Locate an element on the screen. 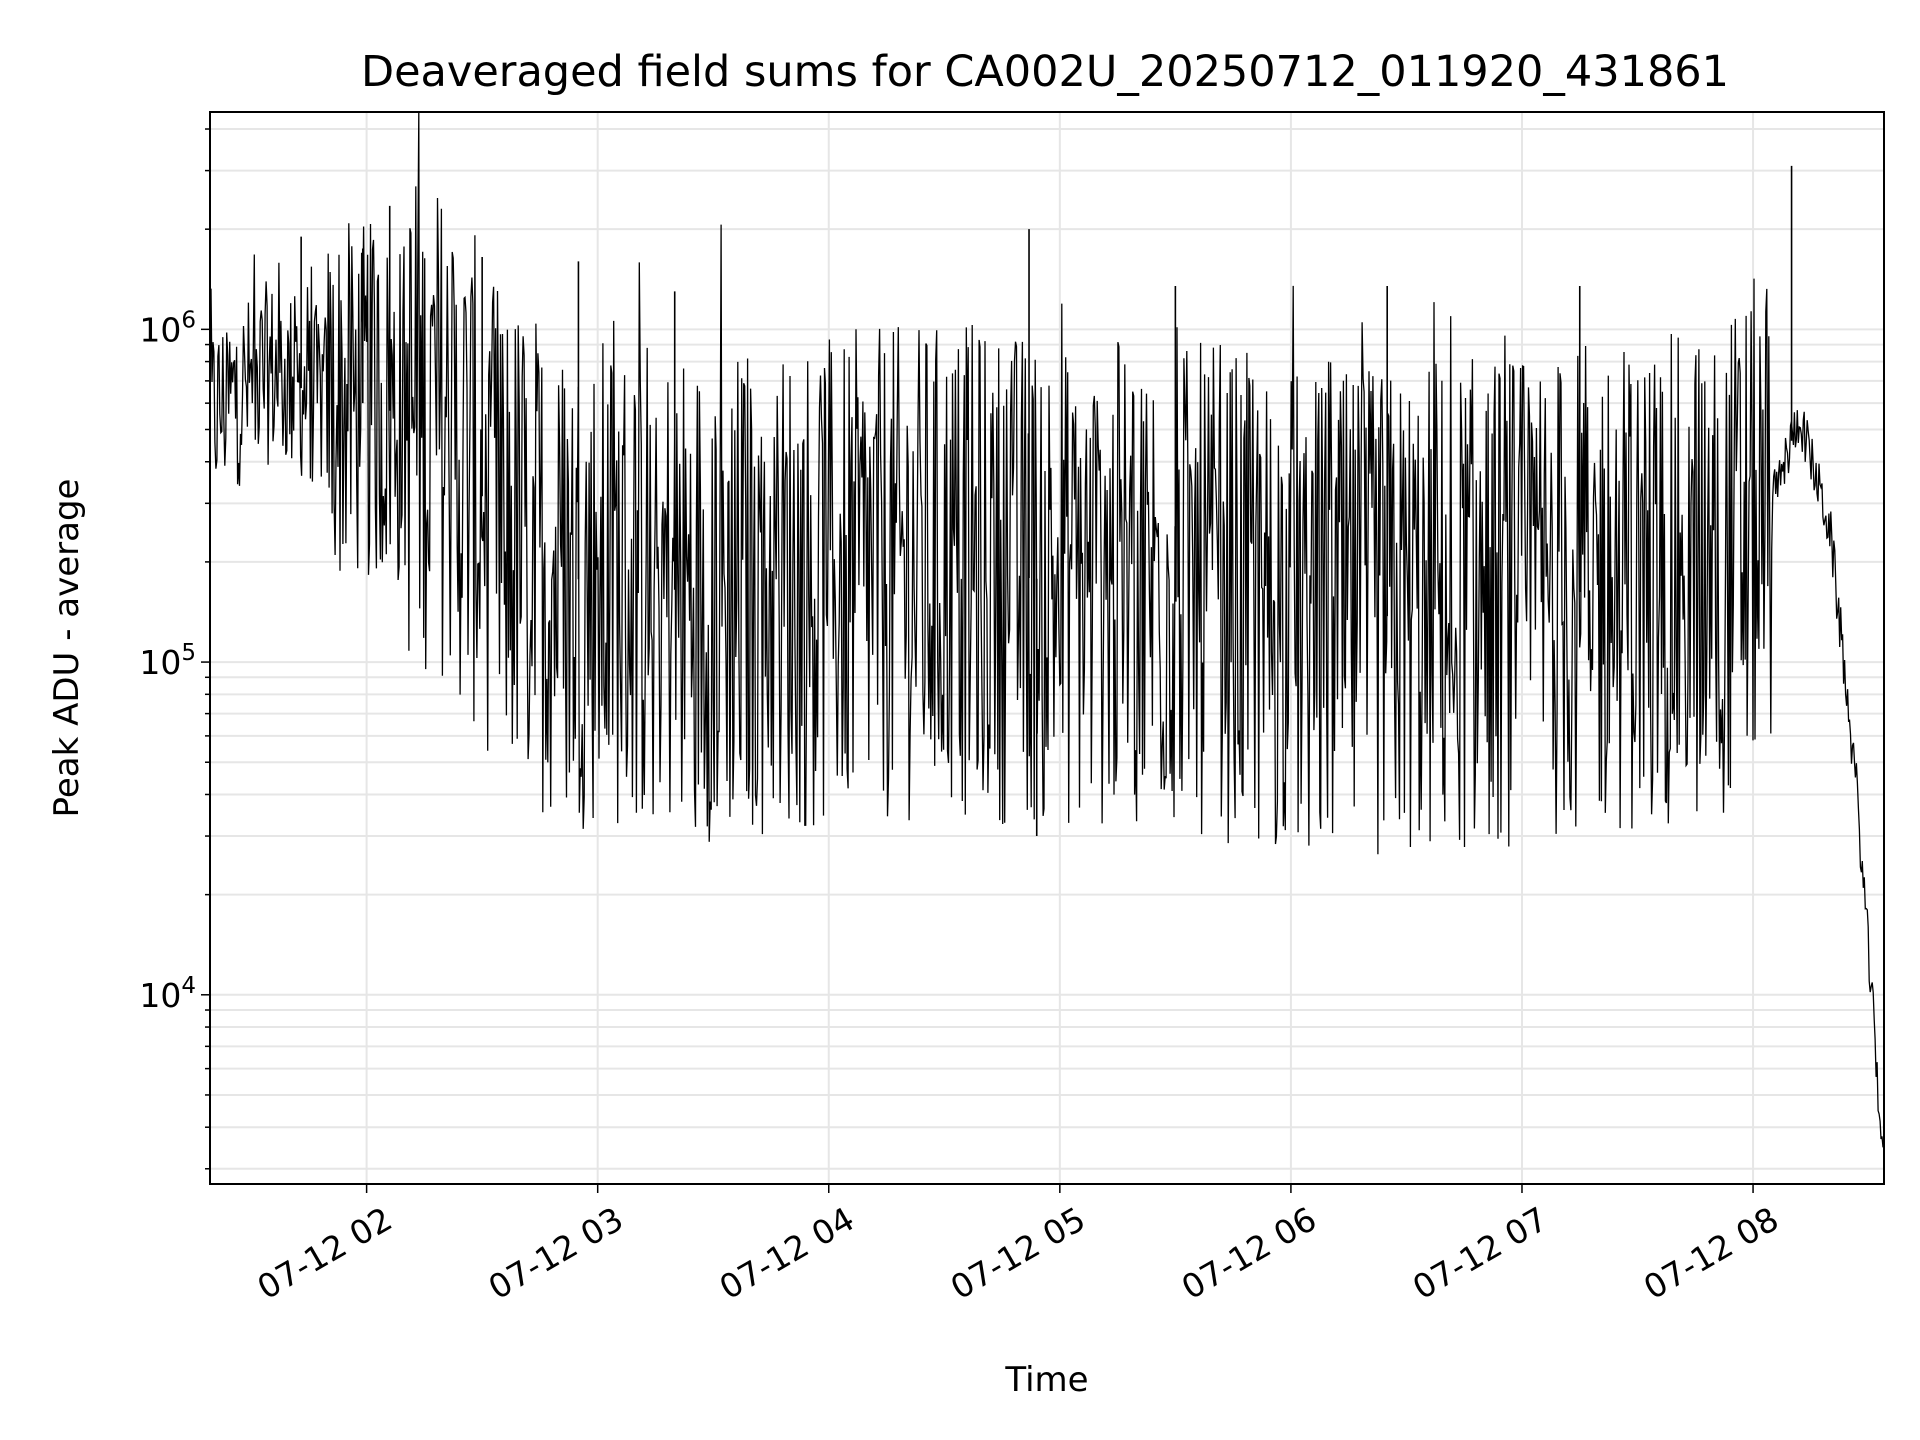 The width and height of the screenshot is (1920, 1440). y-tick-label: 10⁶ is located at coordinates (167, 328).